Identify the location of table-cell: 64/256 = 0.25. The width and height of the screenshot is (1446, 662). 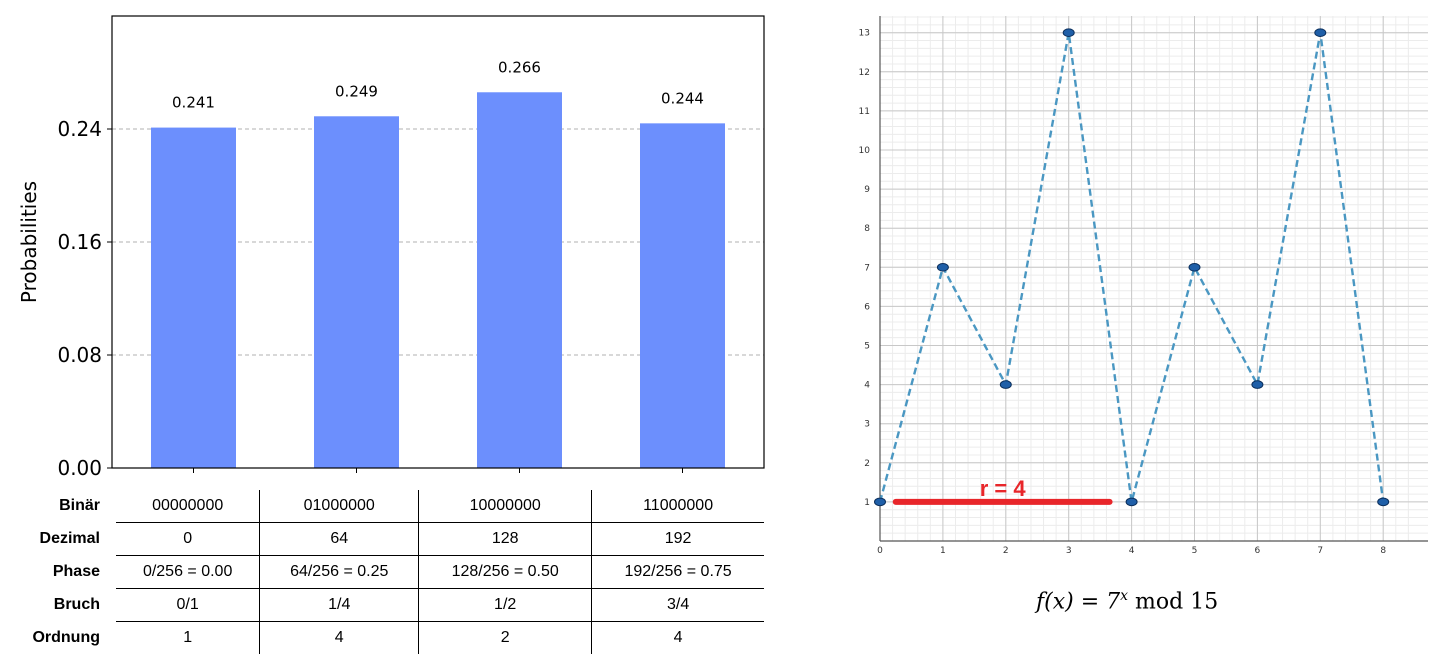
(339, 572).